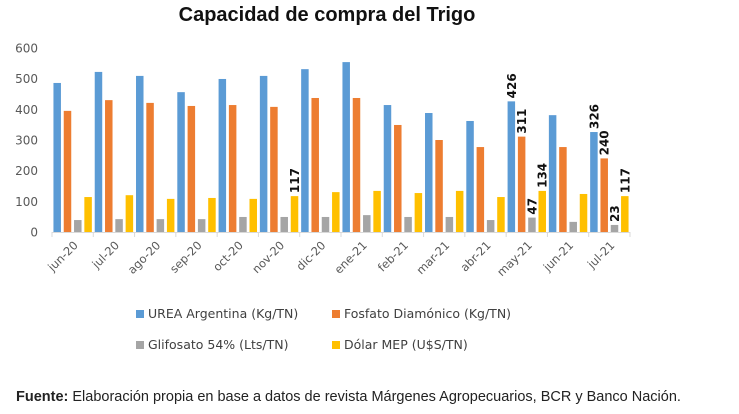  Describe the element at coordinates (615, 213) in the screenshot. I see `data-label: 23` at that location.